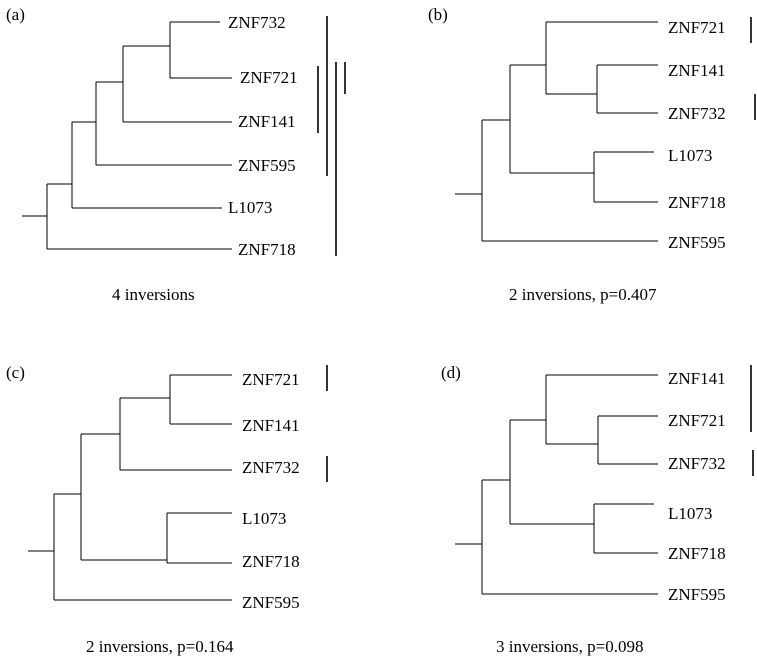 The width and height of the screenshot is (757, 662). I want to click on panel-a-tree, so click(127, 135).